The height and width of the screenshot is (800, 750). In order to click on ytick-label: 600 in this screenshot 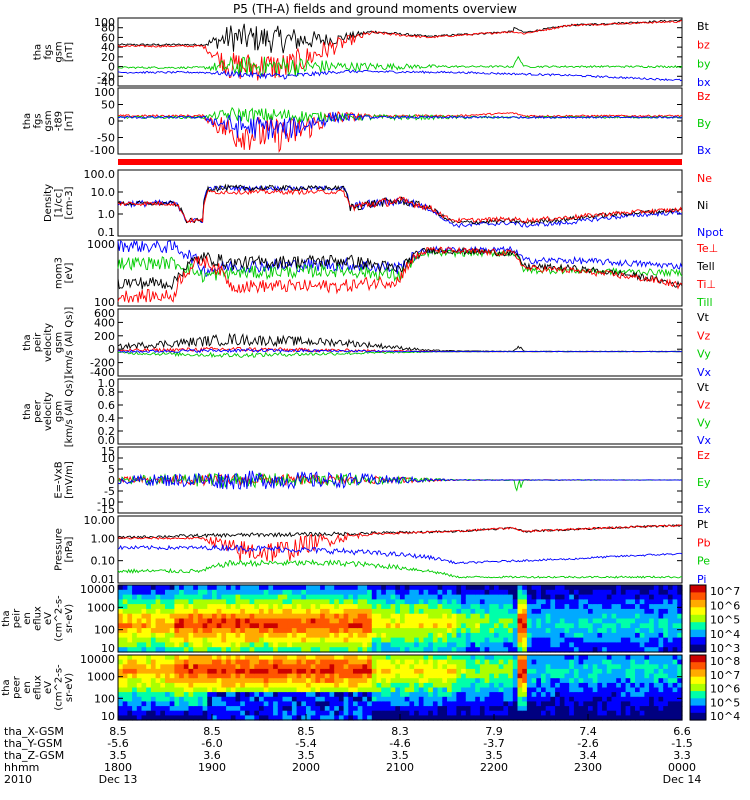, I will do `click(104, 313)`.